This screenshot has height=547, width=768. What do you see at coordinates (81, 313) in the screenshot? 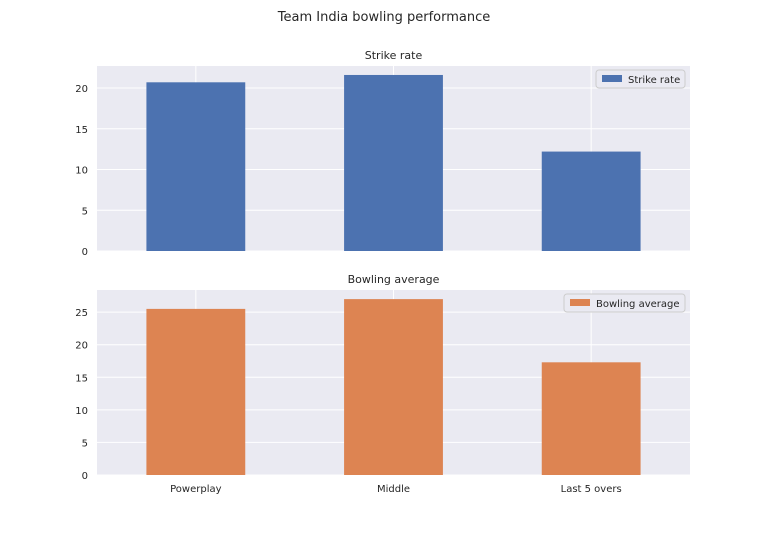
I see `y-tick-label: 25` at bounding box center [81, 313].